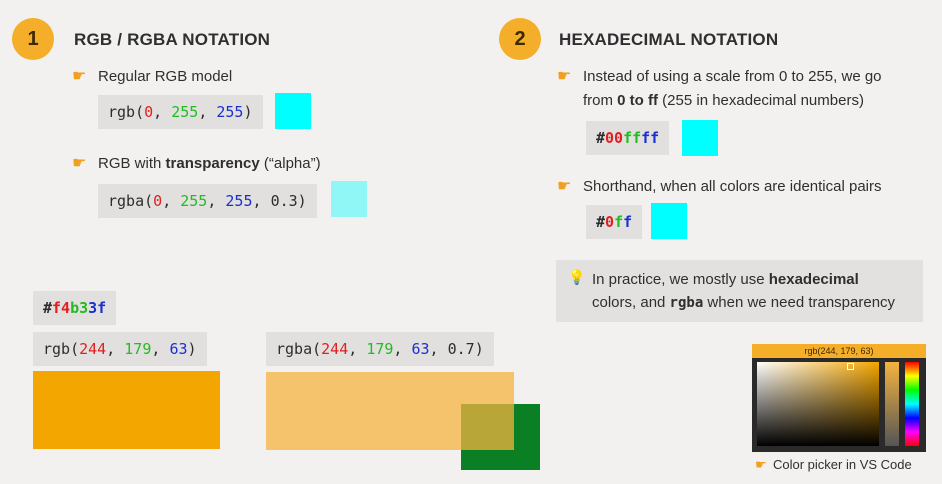 Image resolution: width=942 pixels, height=484 pixels. I want to click on orange-rgb-code: rgb(244, 179, 63), so click(120, 349).